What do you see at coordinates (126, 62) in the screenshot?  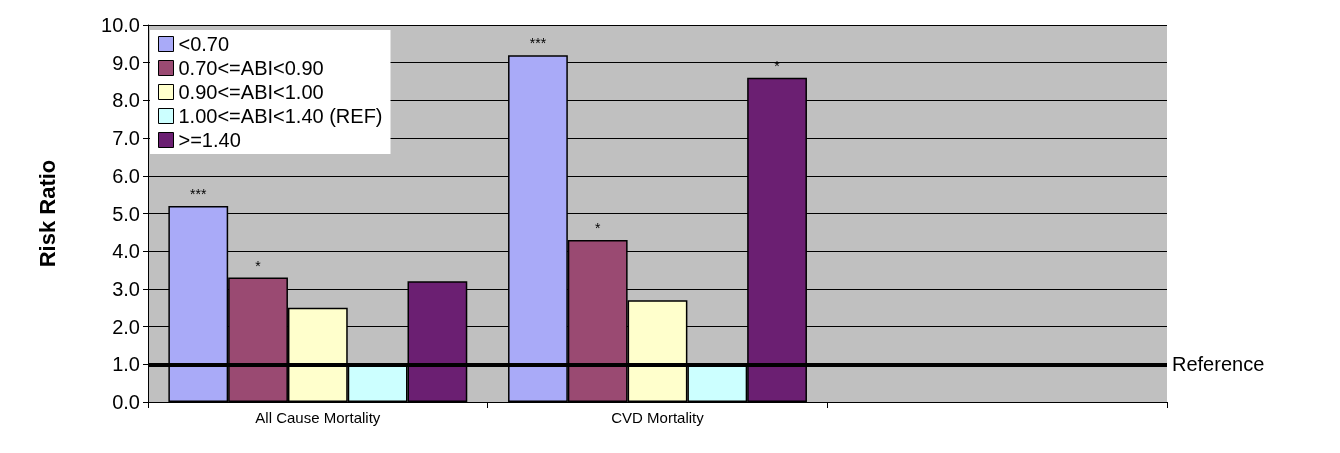 I see `y-tick-label: 9.0` at bounding box center [126, 62].